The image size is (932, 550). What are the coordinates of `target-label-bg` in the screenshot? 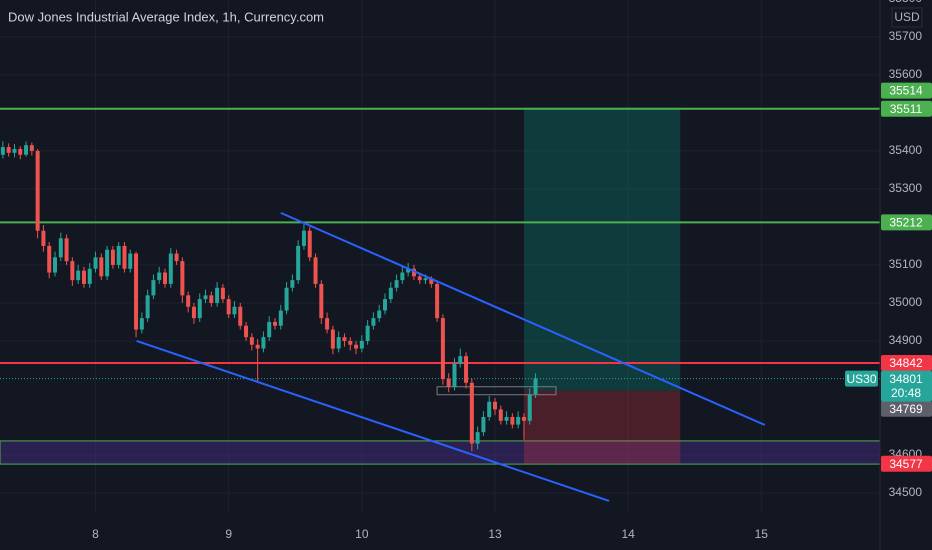 It's located at (906, 90).